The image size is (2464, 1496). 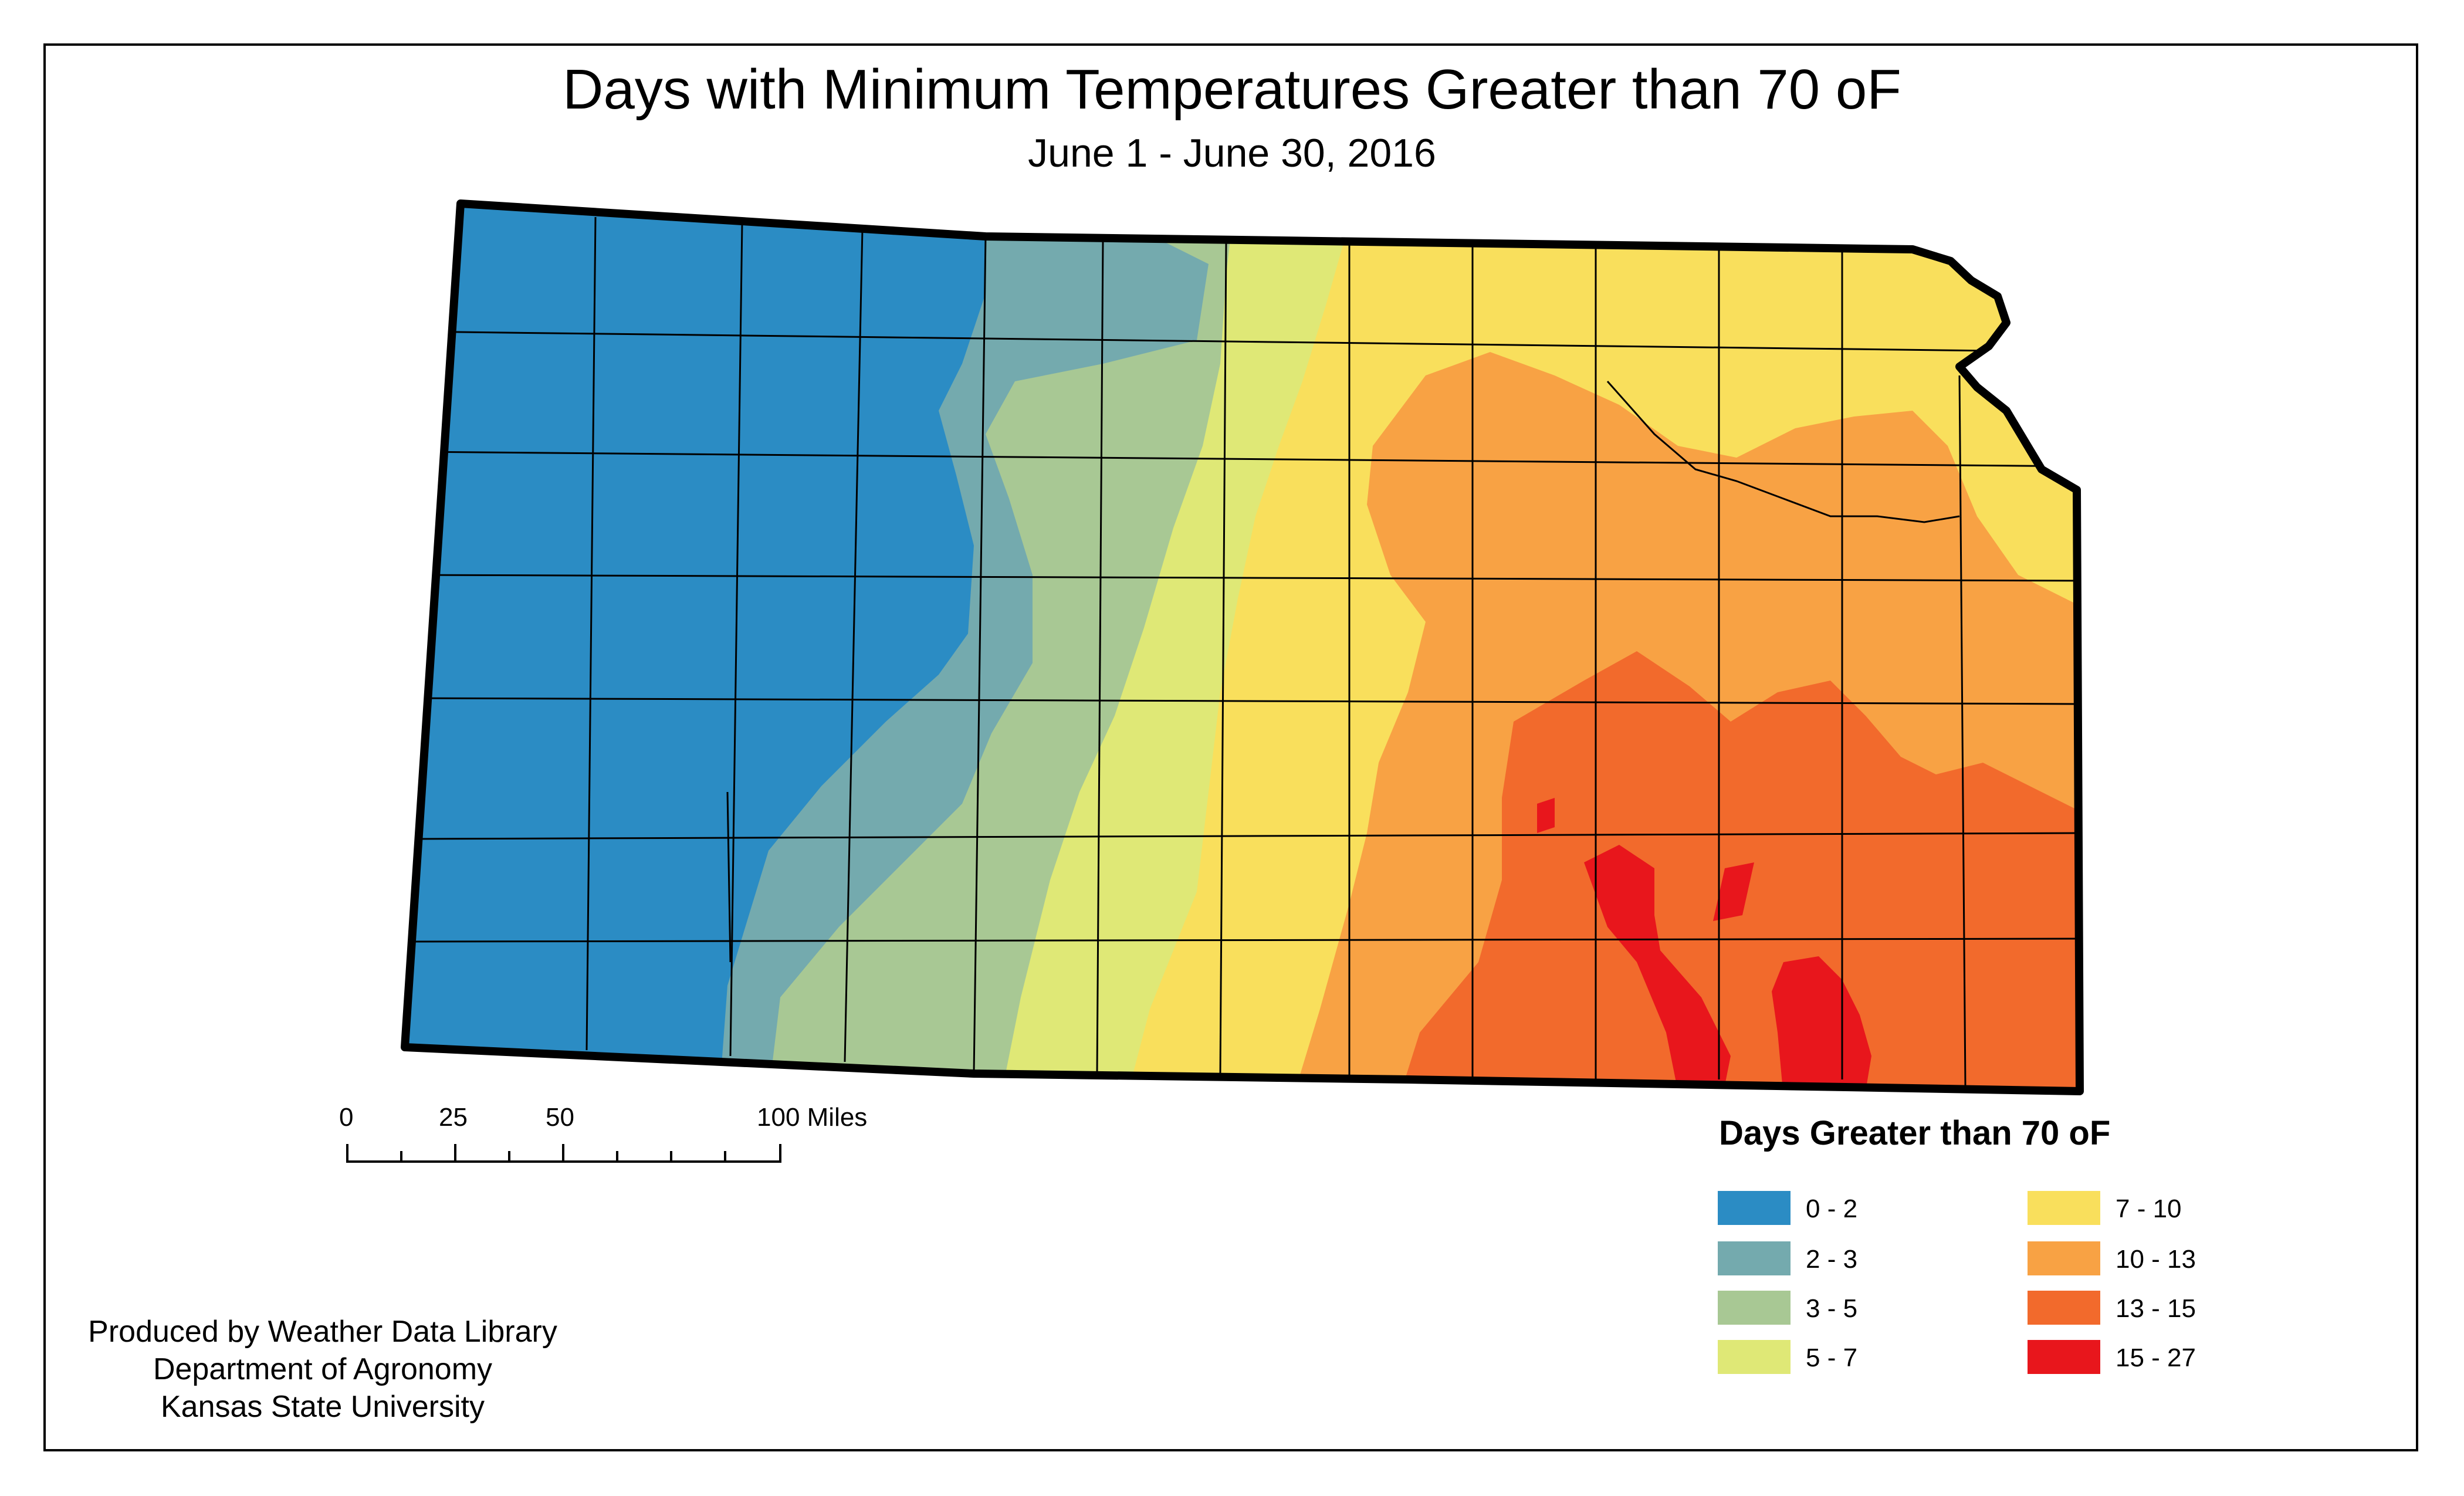 I want to click on legend-label: 0 - 2, so click(x=1832, y=1208).